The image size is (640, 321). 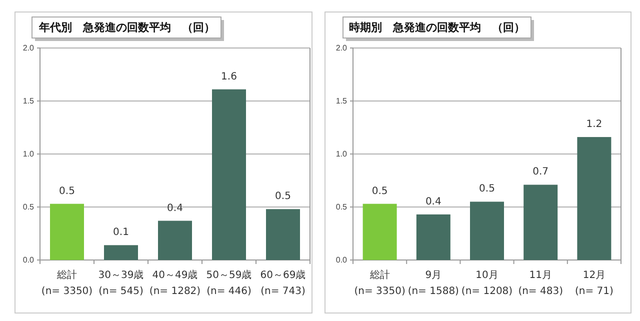 I want to click on data-label: 1.6, so click(x=229, y=76).